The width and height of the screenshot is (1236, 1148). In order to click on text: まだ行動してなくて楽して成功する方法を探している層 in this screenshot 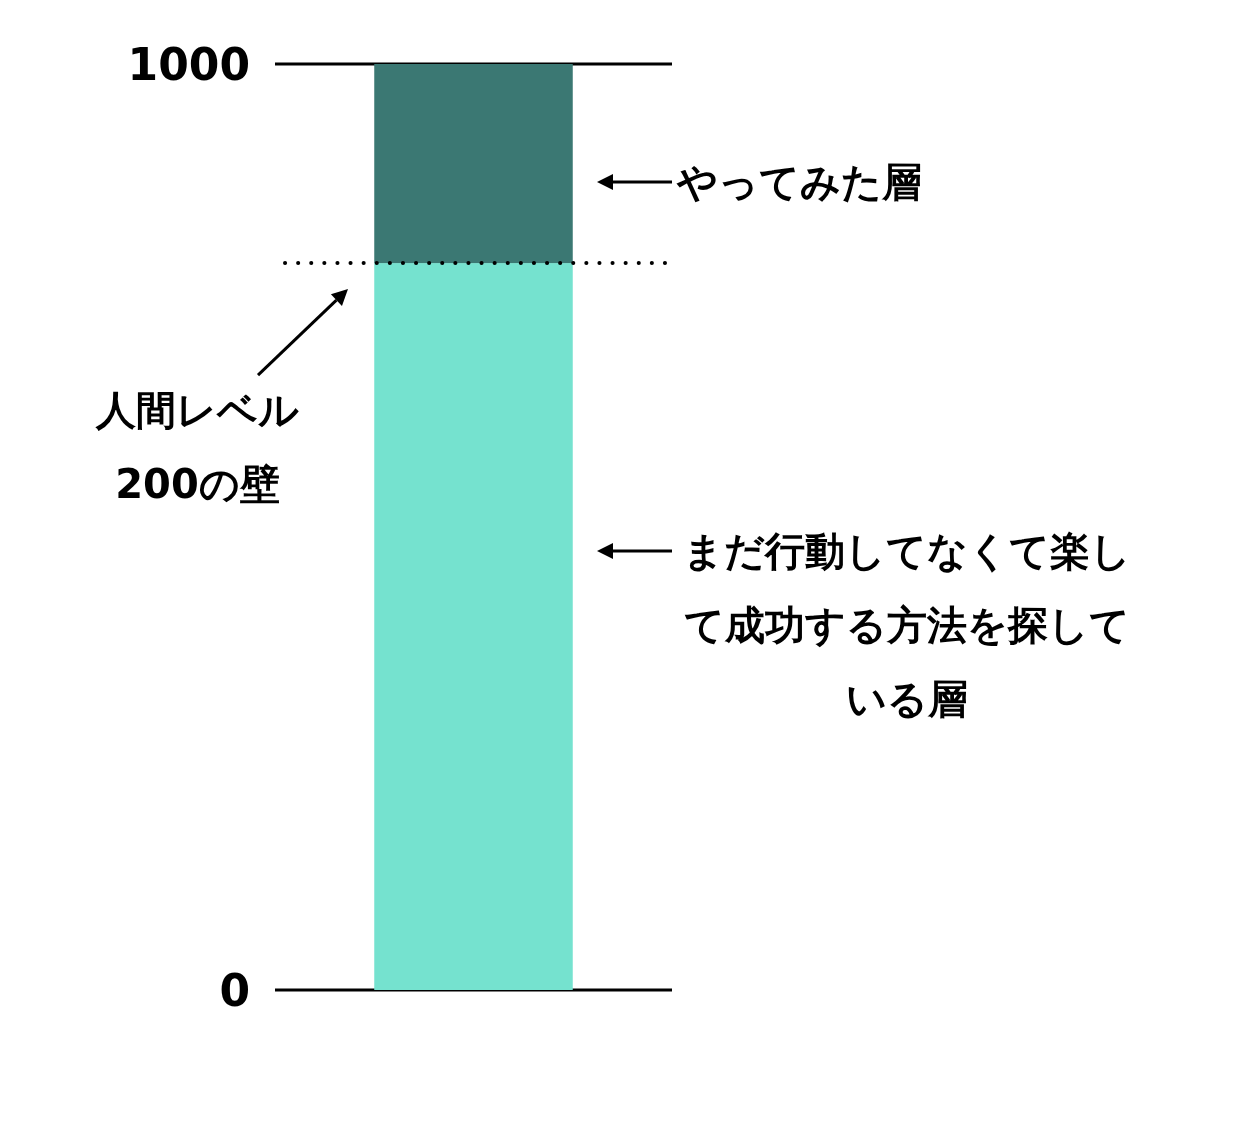, I will do `click(907, 625)`.